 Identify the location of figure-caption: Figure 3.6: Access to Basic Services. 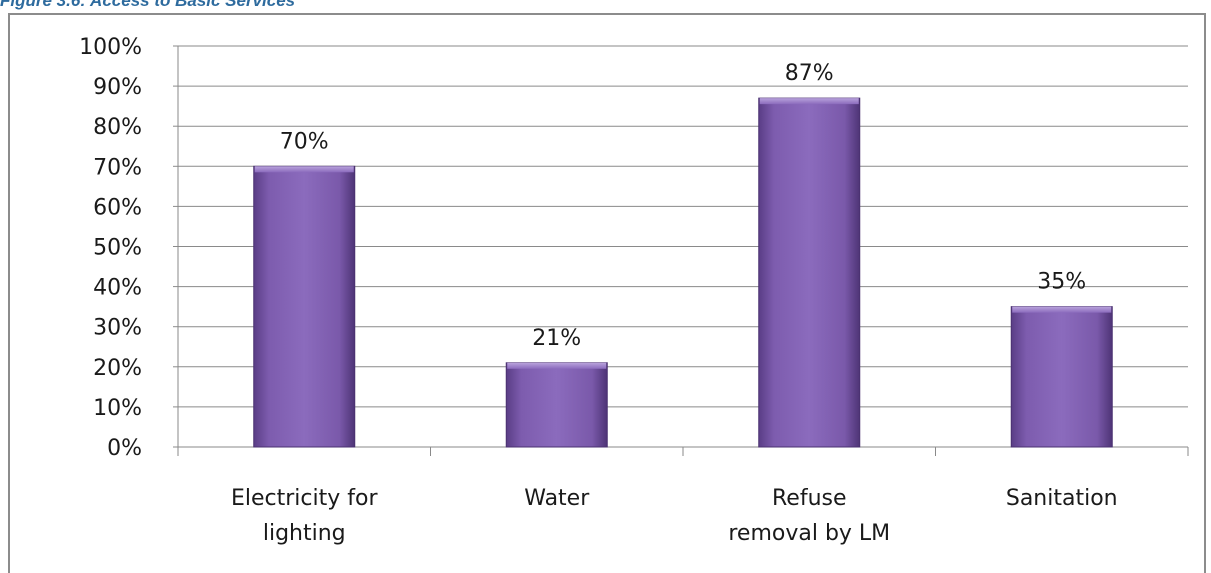
(148, 5).